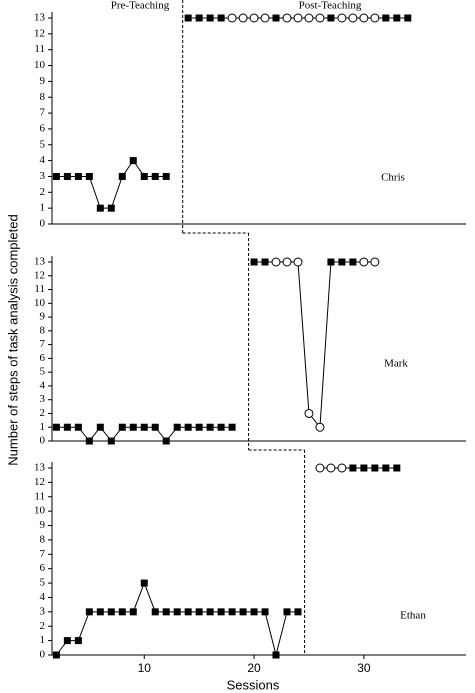  Describe the element at coordinates (43, 97) in the screenshot. I see `y-tick-label: 8` at that location.